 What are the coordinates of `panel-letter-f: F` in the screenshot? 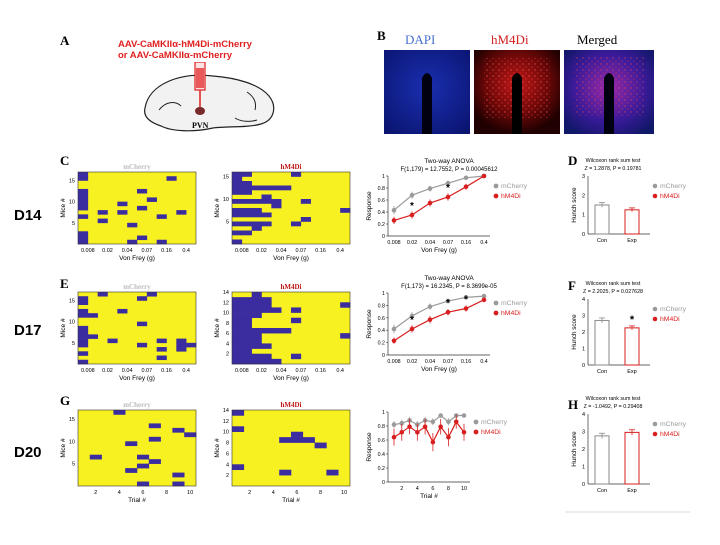 It's located at (572, 285).